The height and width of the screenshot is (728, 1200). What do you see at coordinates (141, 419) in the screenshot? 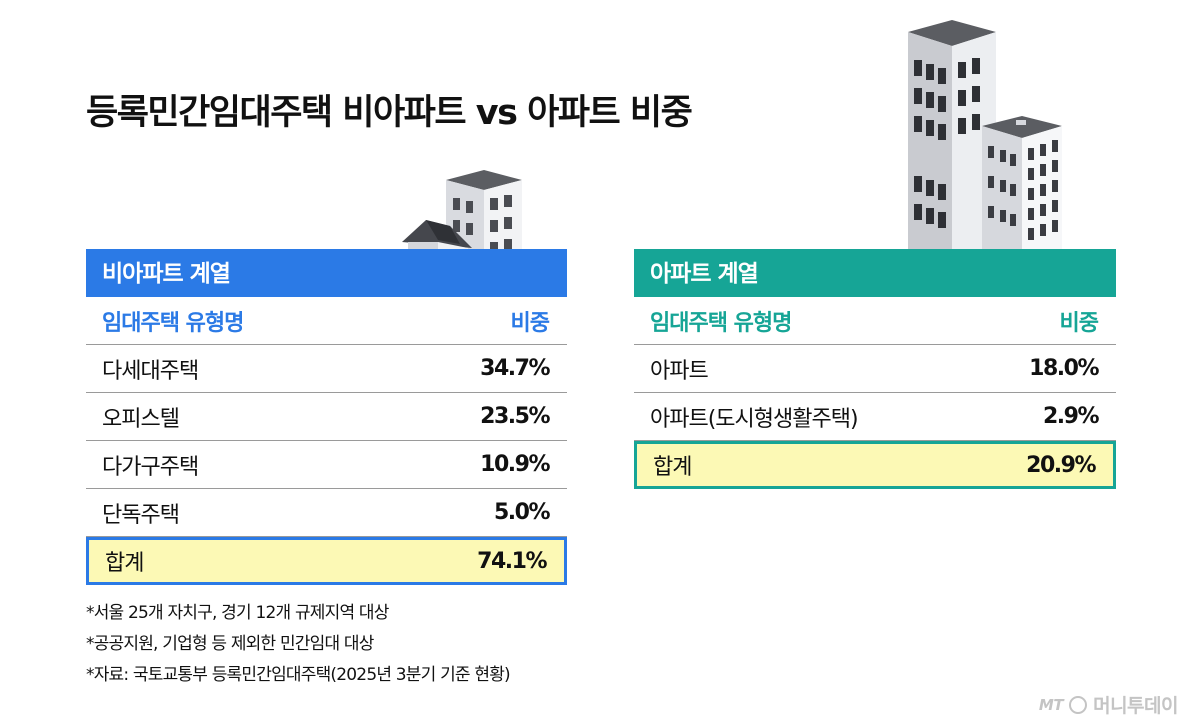
I see `row-name: 오피스텔` at bounding box center [141, 419].